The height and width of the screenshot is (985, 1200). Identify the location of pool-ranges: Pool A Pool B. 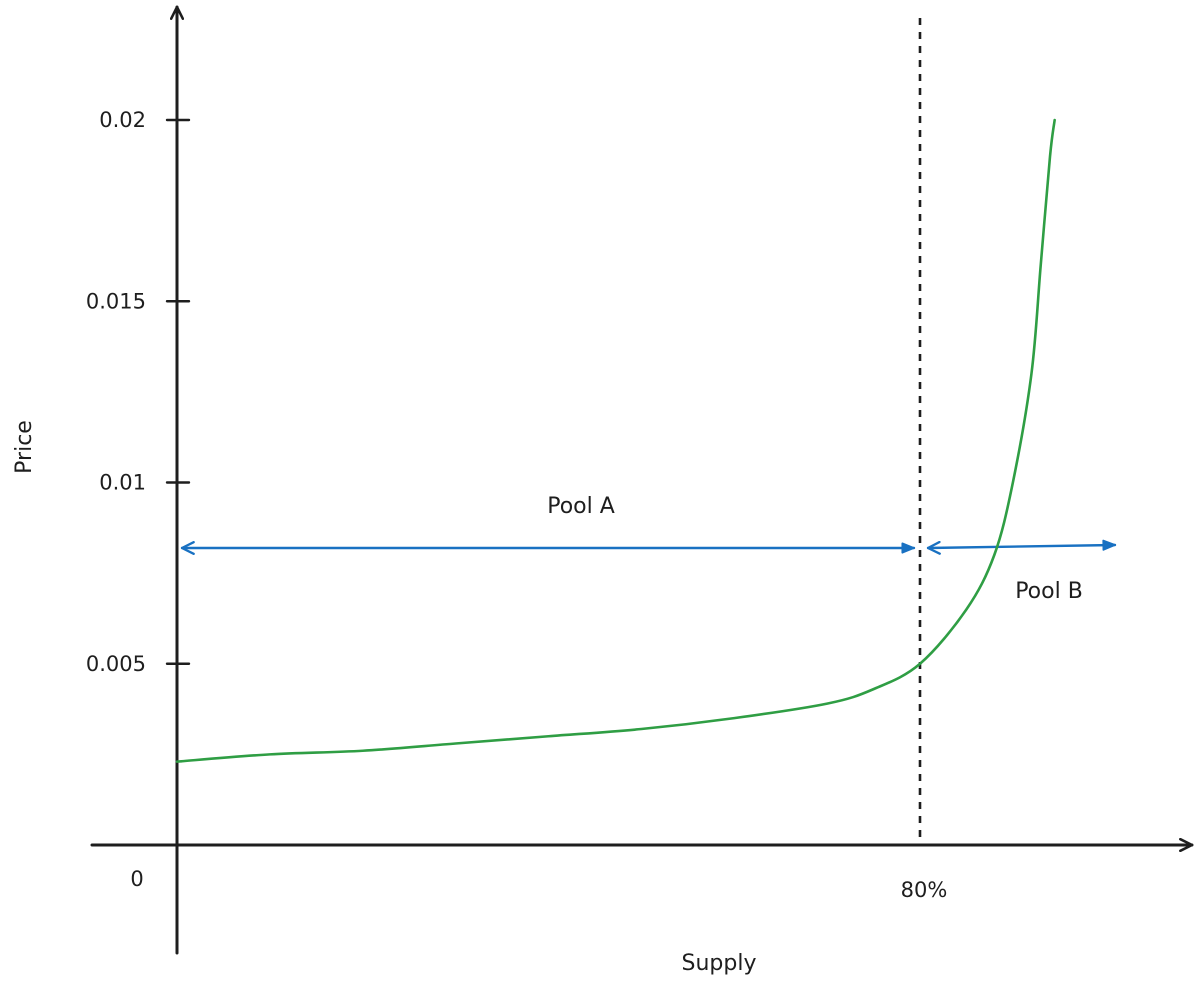
(648, 549).